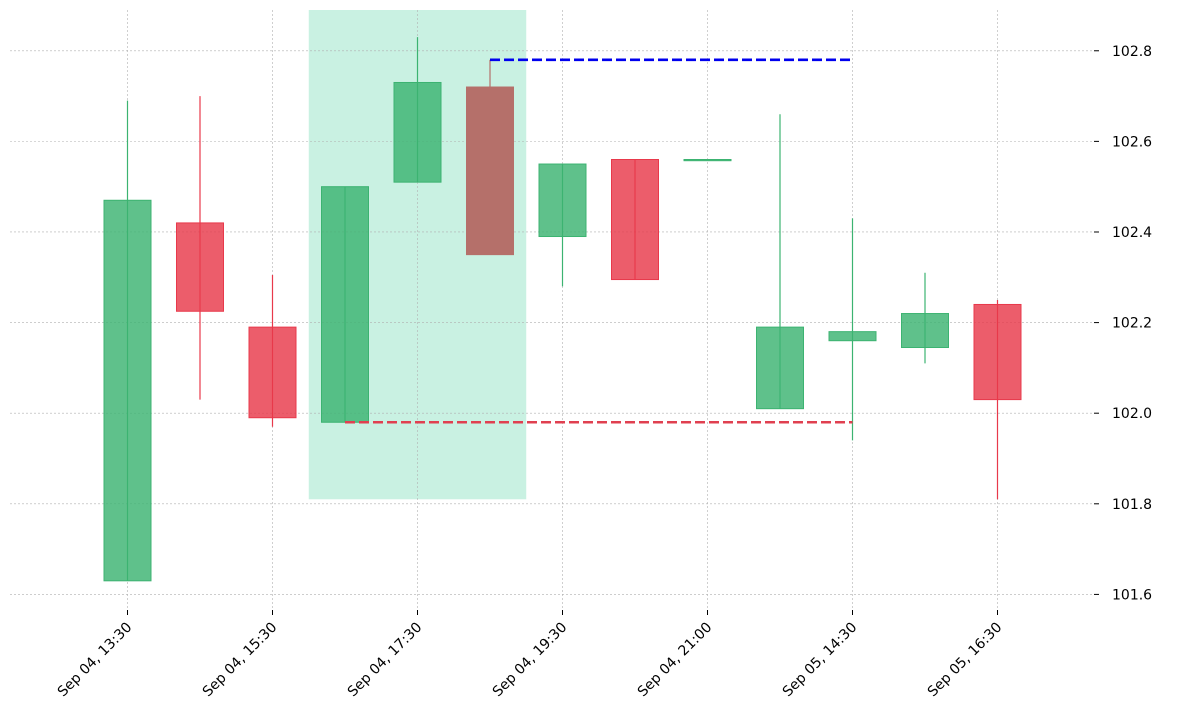 This screenshot has height=711, width=1180. What do you see at coordinates (530, 660) in the screenshot?
I see `x-tick-label: Sep 04, 19:30` at bounding box center [530, 660].